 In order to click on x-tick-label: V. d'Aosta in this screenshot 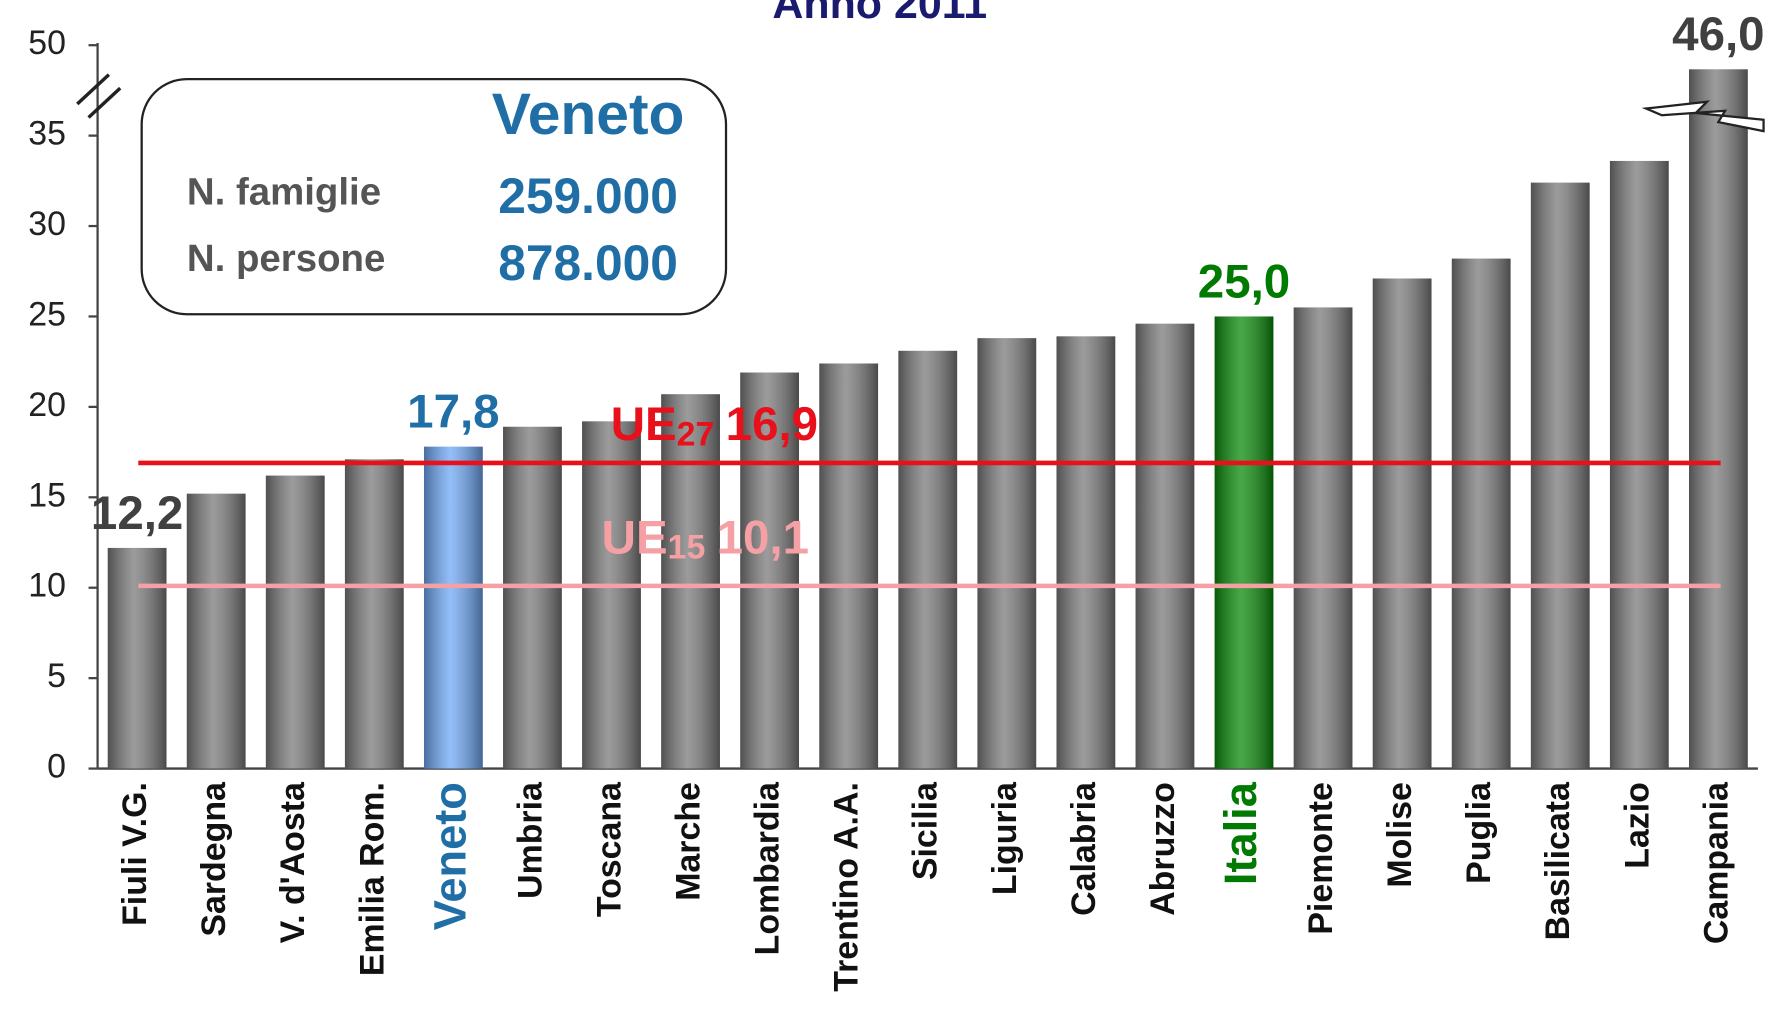, I will do `click(293, 862)`.